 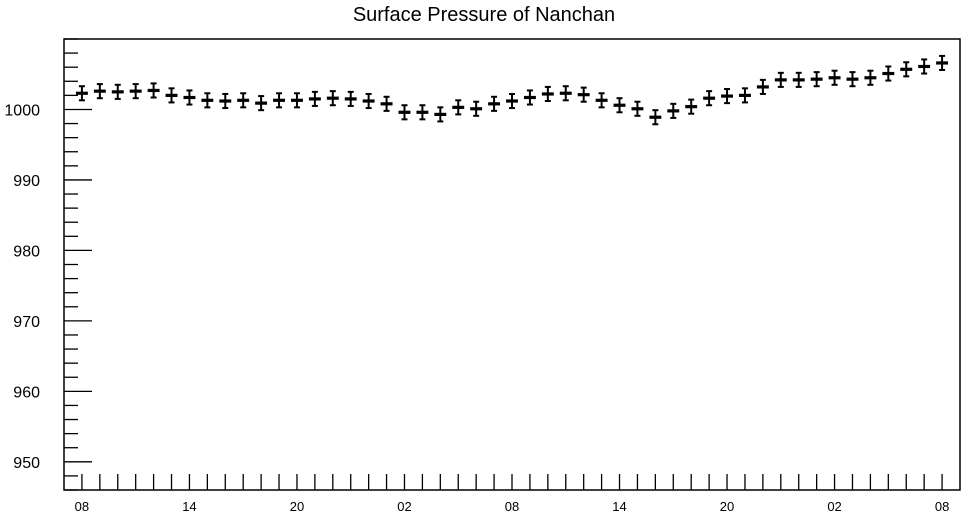 What do you see at coordinates (512, 90) in the screenshot?
I see `marks-layer` at bounding box center [512, 90].